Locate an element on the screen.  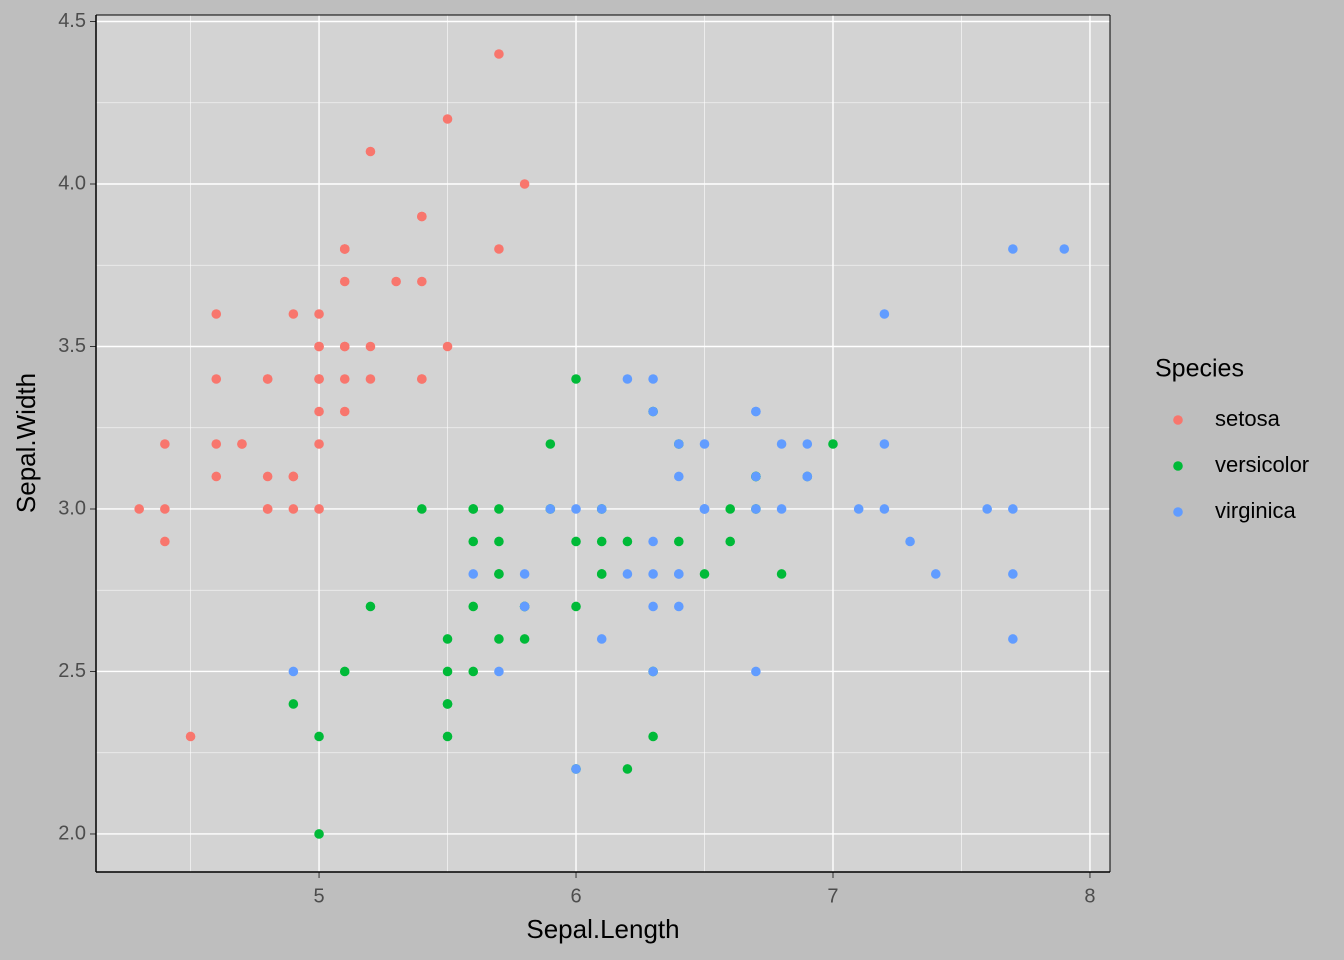
y-tick-label: 3.5 is located at coordinates (72, 346).